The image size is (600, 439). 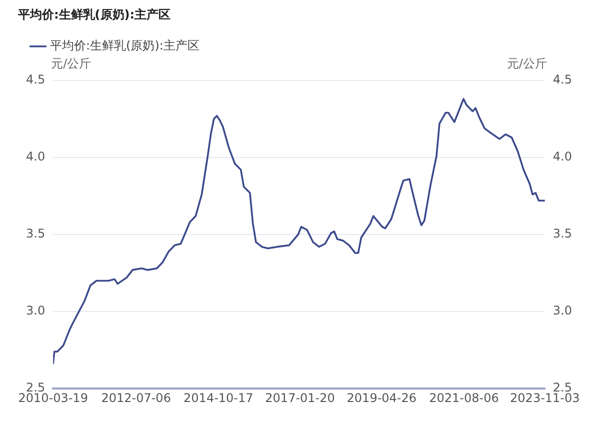 What do you see at coordinates (125, 45) in the screenshot?
I see `legend-label: 平均价:生鲜乳(原奶):主产区` at bounding box center [125, 45].